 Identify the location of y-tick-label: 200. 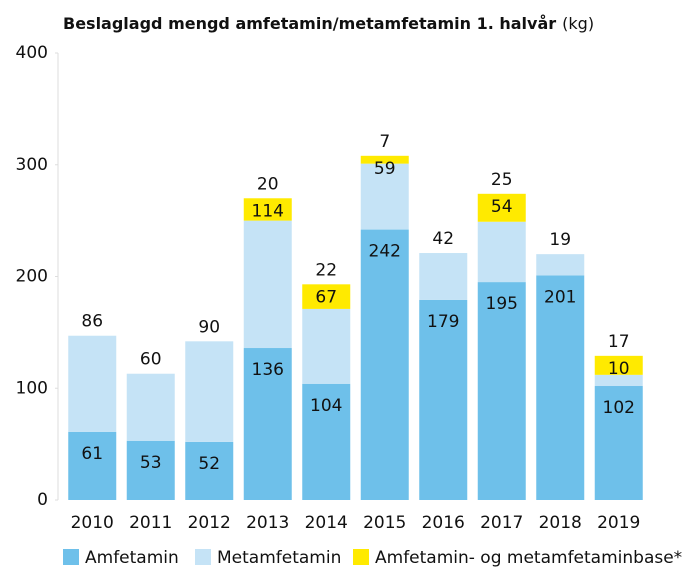
(32, 277).